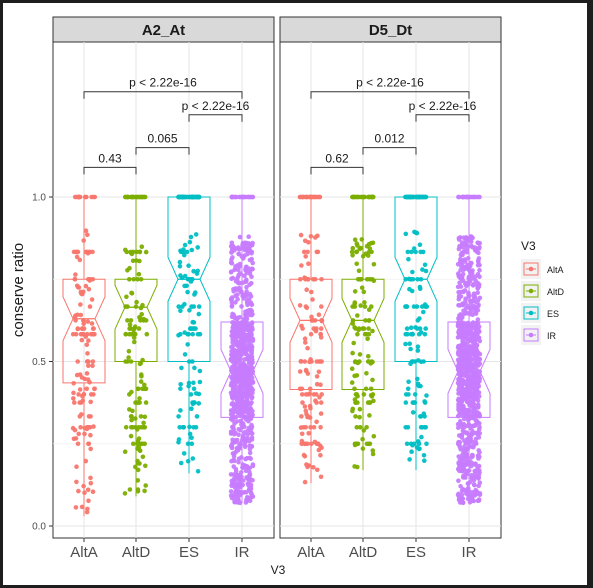  I want to click on box-IR, so click(242, 350).